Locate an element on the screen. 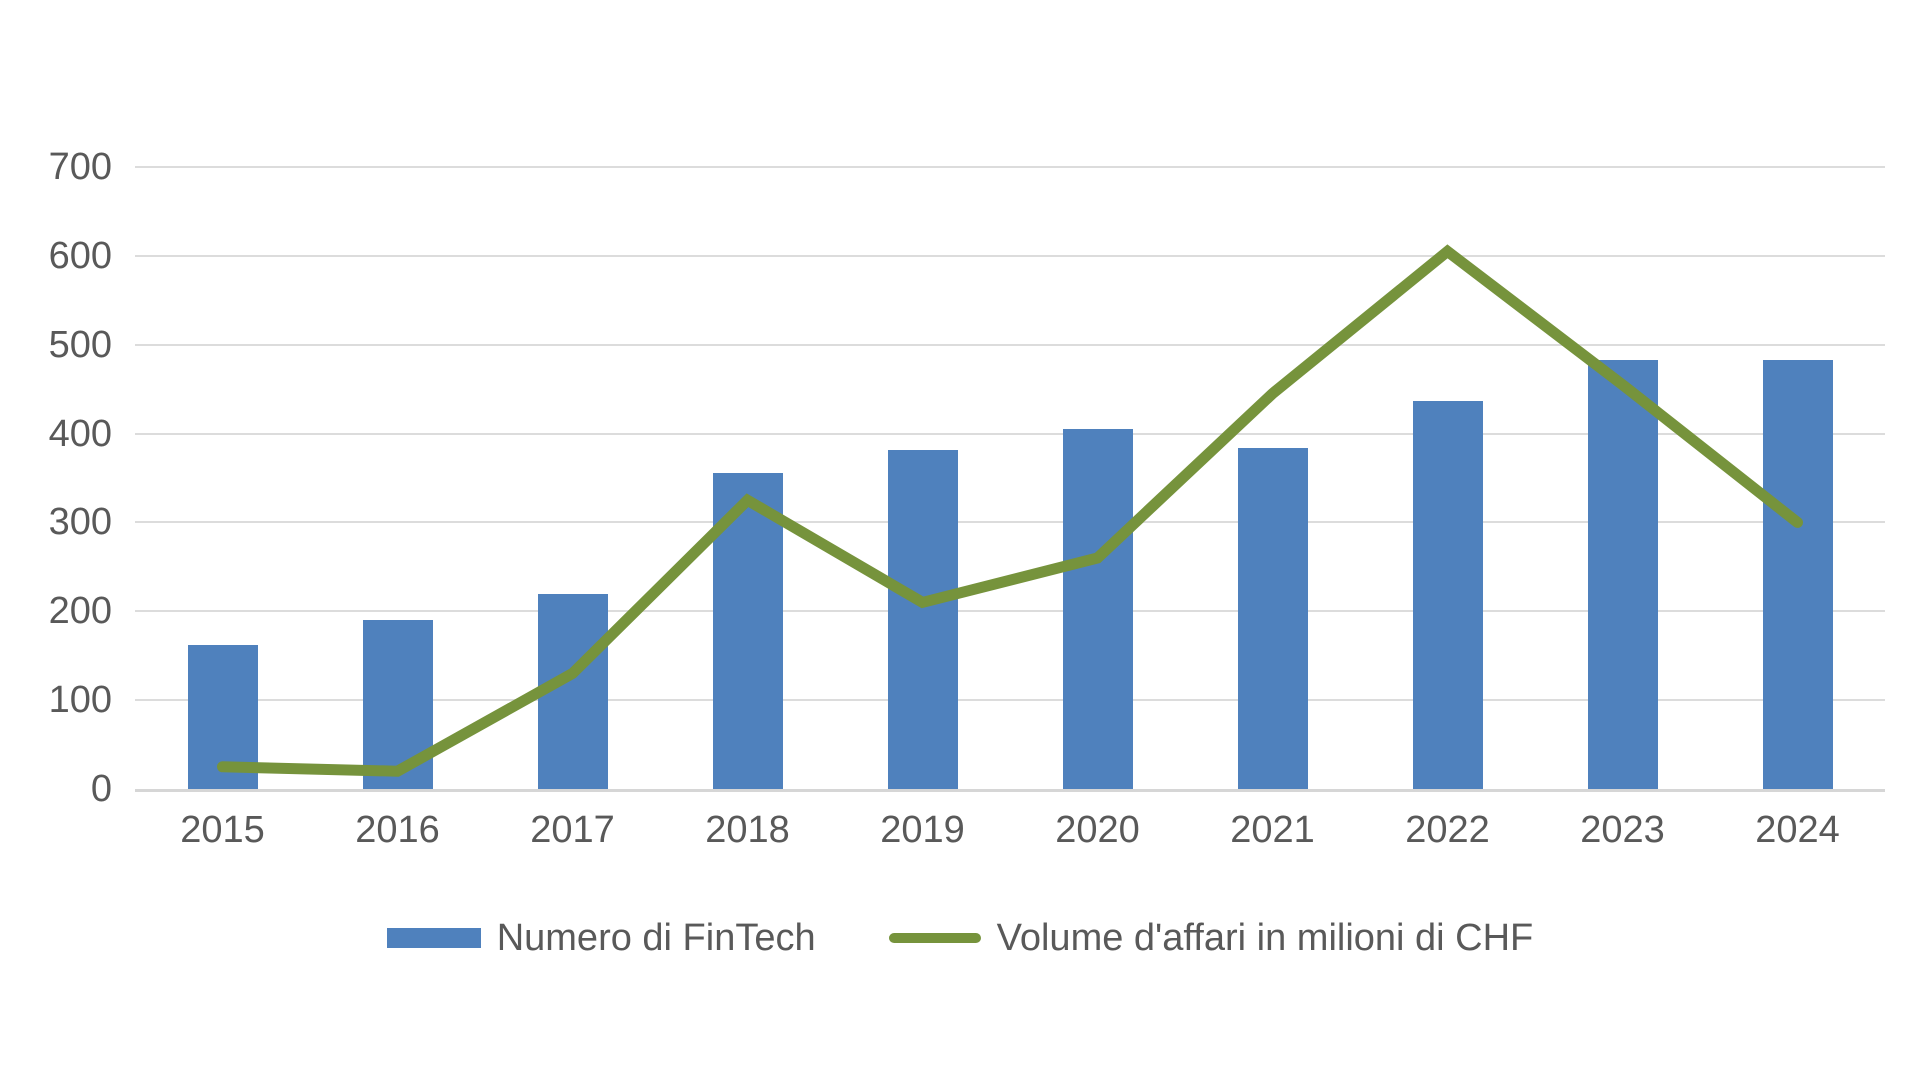 This screenshot has height=1080, width=1920. legend-item-volume: Volume d'affari in milioni di CHF is located at coordinates (1211, 938).